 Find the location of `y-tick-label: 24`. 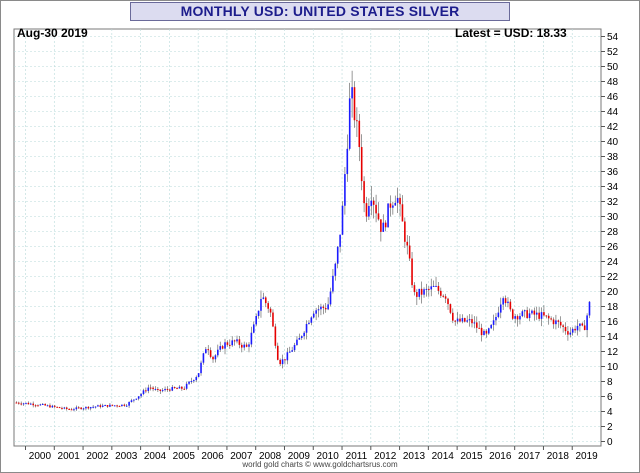

y-tick-label: 24 is located at coordinates (613, 262).